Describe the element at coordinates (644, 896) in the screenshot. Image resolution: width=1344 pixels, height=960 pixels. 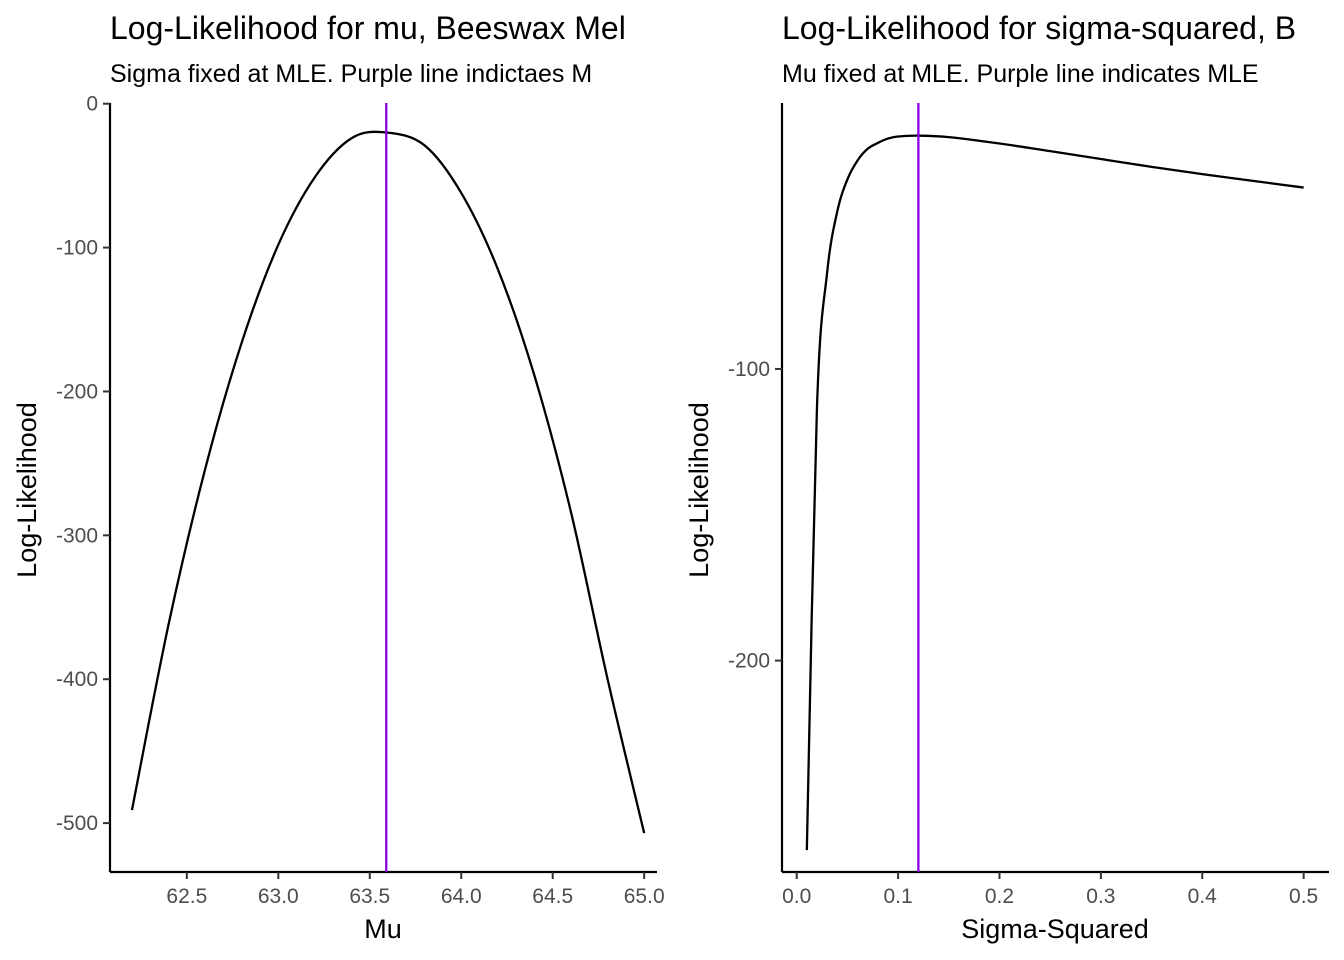
I see `mu-x-tick-label: 65.0` at that location.